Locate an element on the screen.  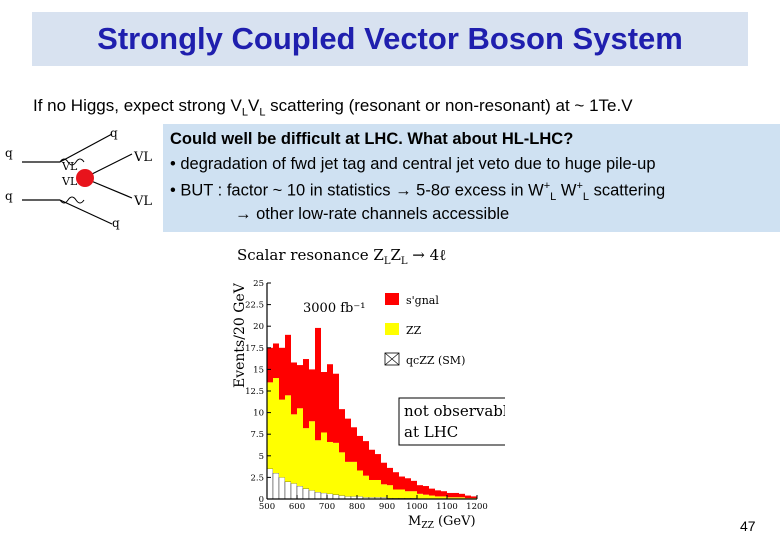
luminosity-box is located at coordinates (334, 307).